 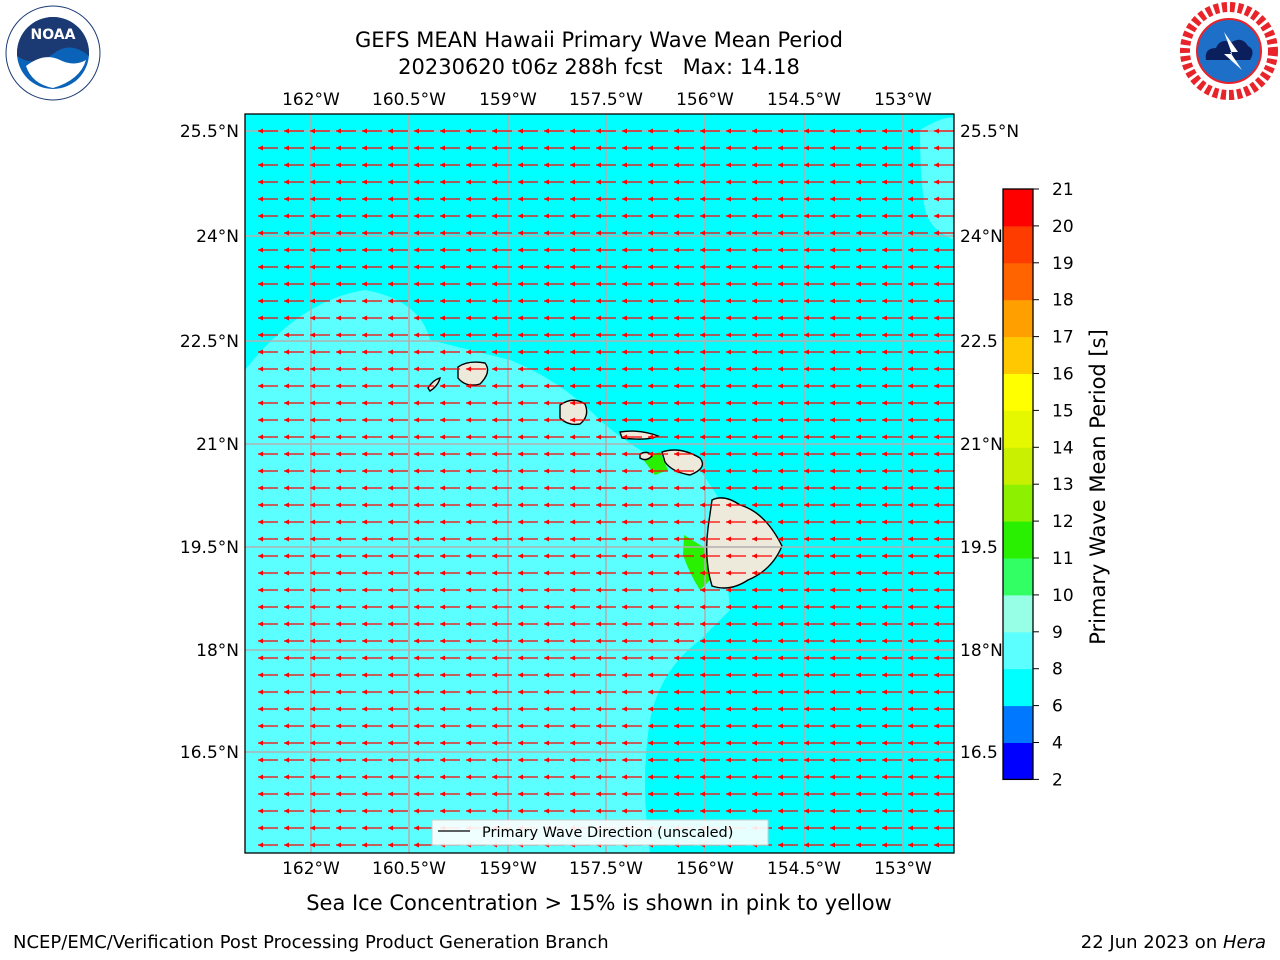 What do you see at coordinates (53, 35) in the screenshot?
I see `noaa-logo-text: NOAA` at bounding box center [53, 35].